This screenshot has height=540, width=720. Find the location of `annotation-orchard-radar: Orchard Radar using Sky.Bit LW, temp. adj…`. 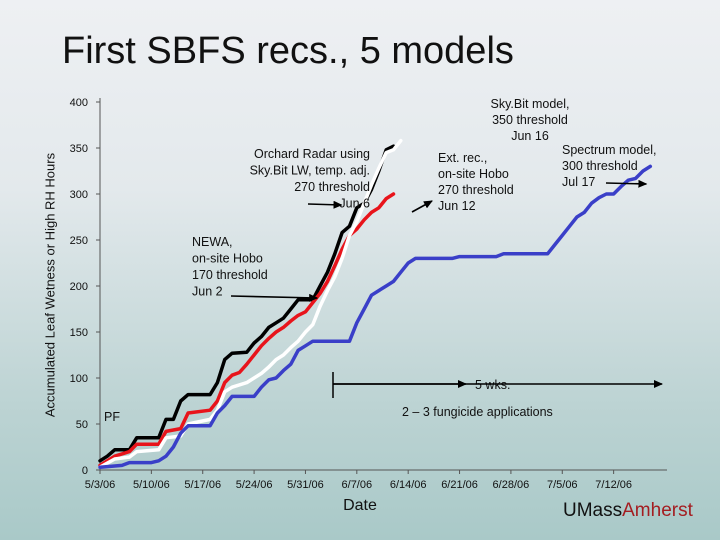

annotation-orchard-radar: Orchard Radar using Sky.Bit LW, temp. adj… is located at coordinates (310, 179).